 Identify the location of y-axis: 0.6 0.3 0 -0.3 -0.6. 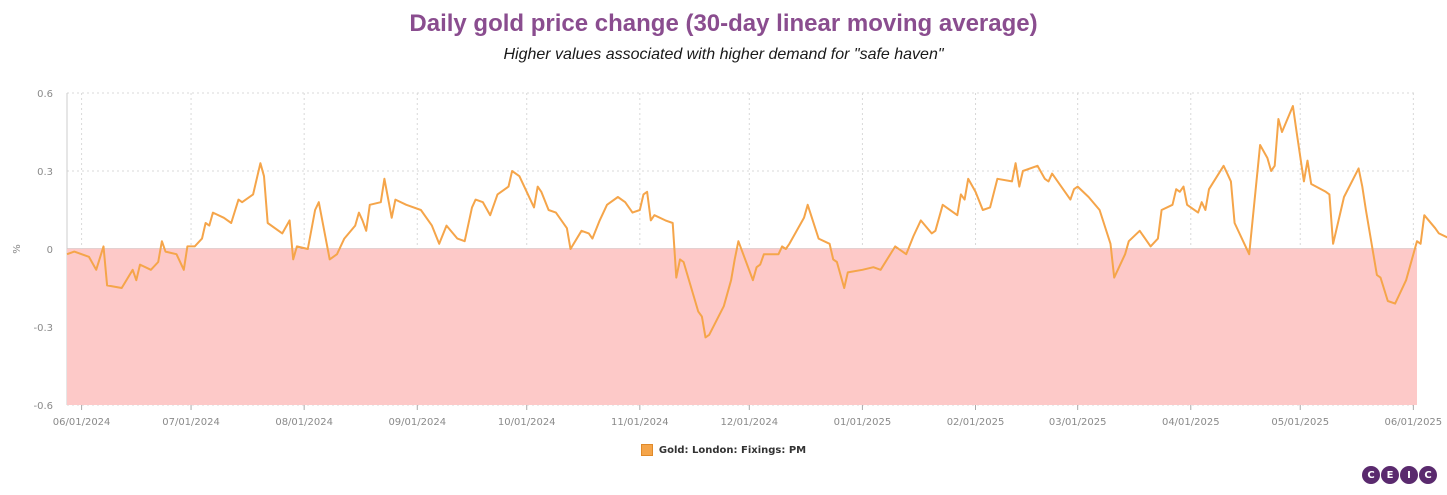
(43, 250).